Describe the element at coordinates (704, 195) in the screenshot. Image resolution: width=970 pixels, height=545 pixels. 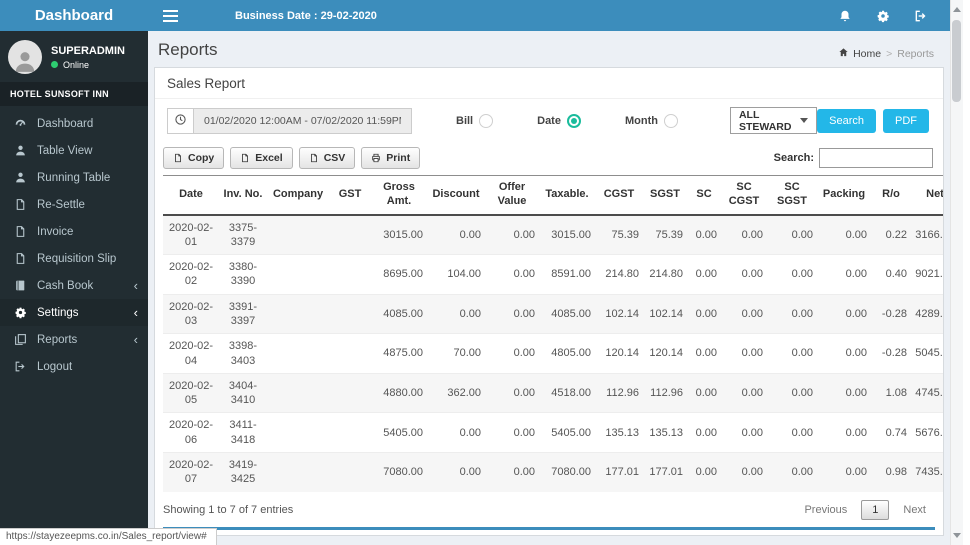
I see `column-header-sc: SC` at that location.